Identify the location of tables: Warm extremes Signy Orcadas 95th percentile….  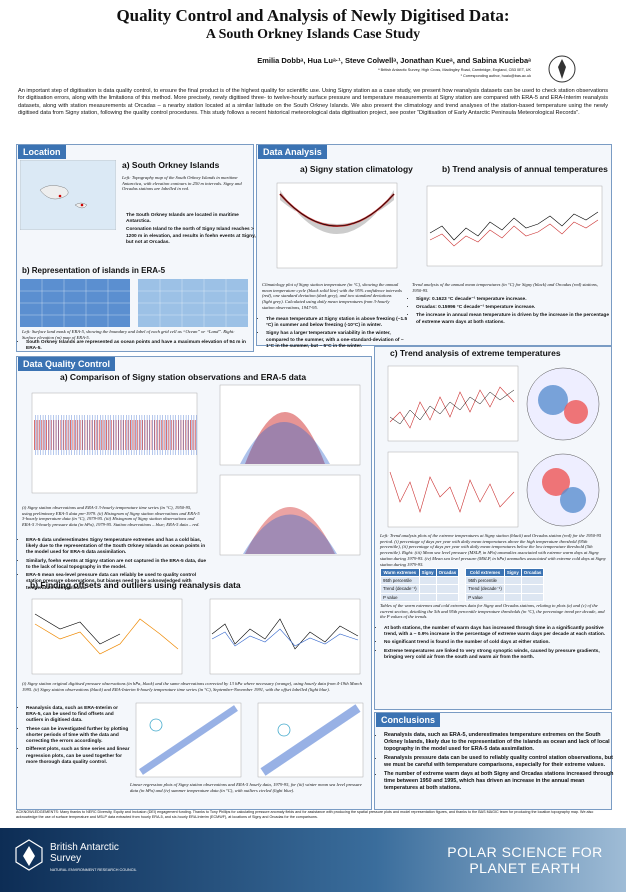
(462, 585).